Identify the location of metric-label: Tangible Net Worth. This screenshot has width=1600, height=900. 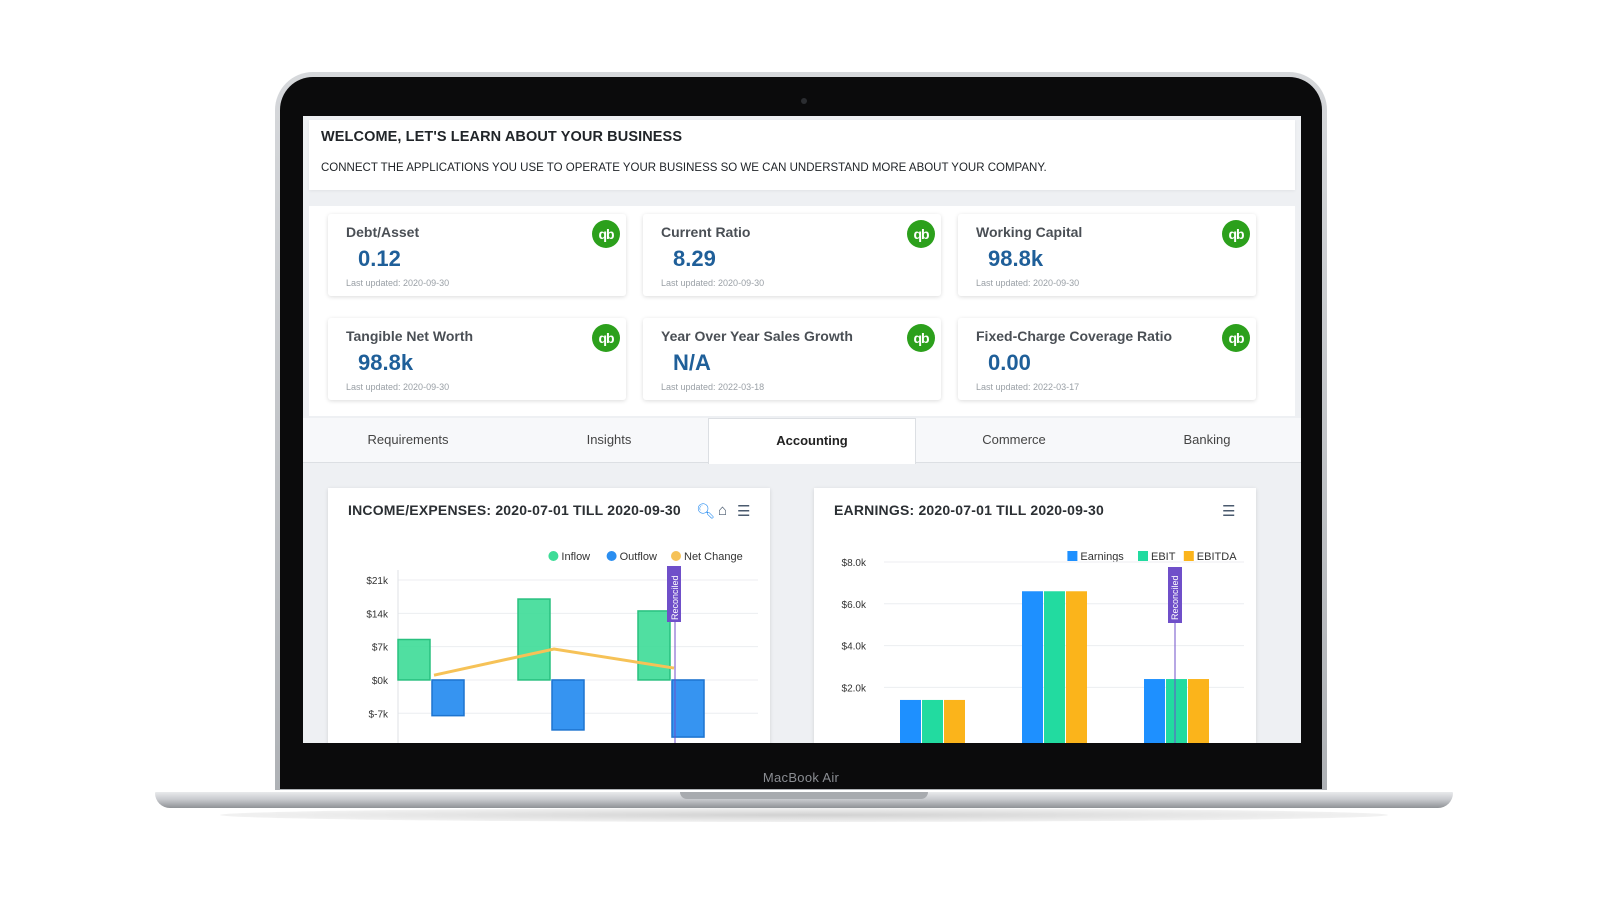
(410, 336).